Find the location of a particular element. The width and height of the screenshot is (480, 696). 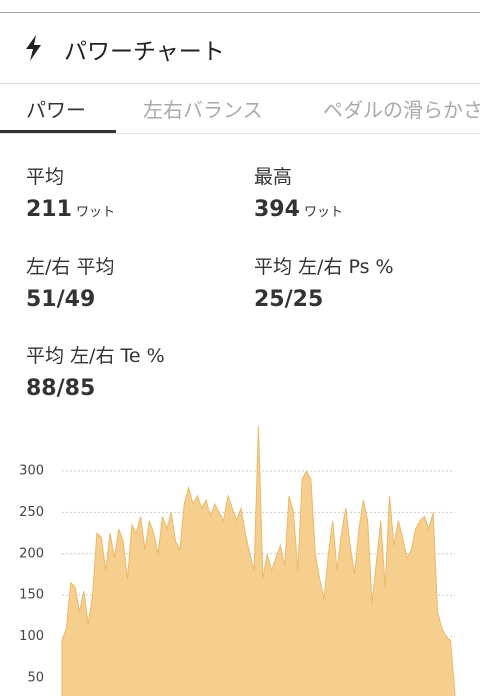

stat-label: 平均 左/右 Ps % is located at coordinates (324, 267).